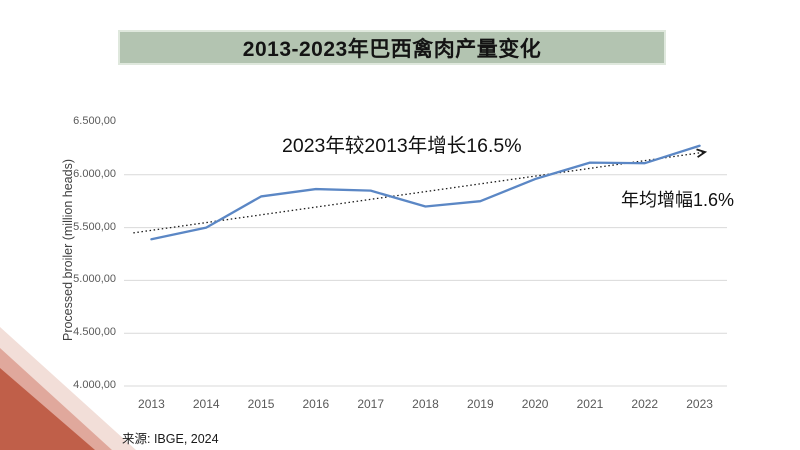 The width and height of the screenshot is (800, 450). Describe the element at coordinates (94, 173) in the screenshot. I see `y-tick-label: 6.000,00` at that location.